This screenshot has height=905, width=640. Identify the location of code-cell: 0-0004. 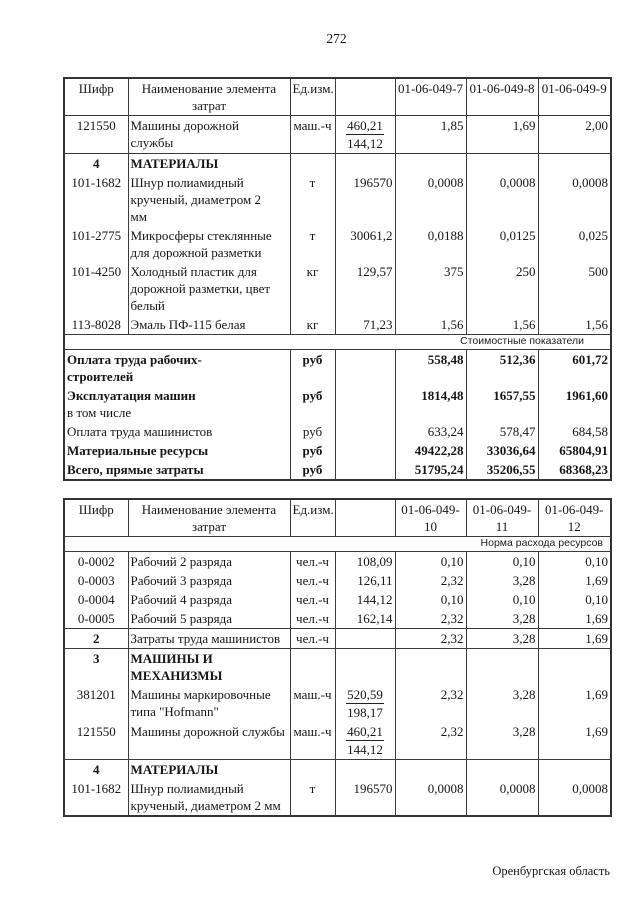
(96, 599).